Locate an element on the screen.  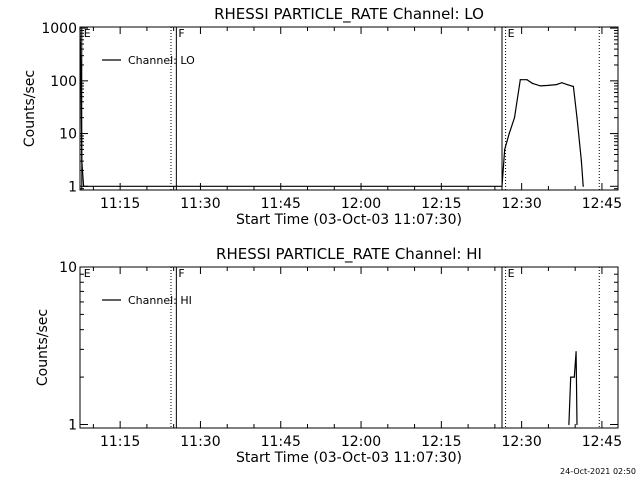
legend-label: Channel: HI is located at coordinates (160, 300).